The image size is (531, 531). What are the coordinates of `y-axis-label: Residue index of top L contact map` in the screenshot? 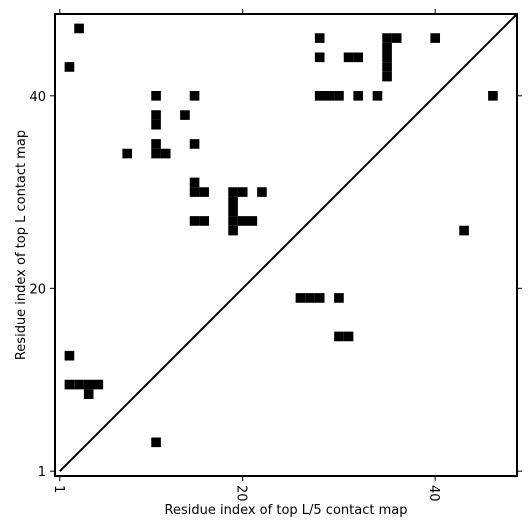 It's located at (21, 245).